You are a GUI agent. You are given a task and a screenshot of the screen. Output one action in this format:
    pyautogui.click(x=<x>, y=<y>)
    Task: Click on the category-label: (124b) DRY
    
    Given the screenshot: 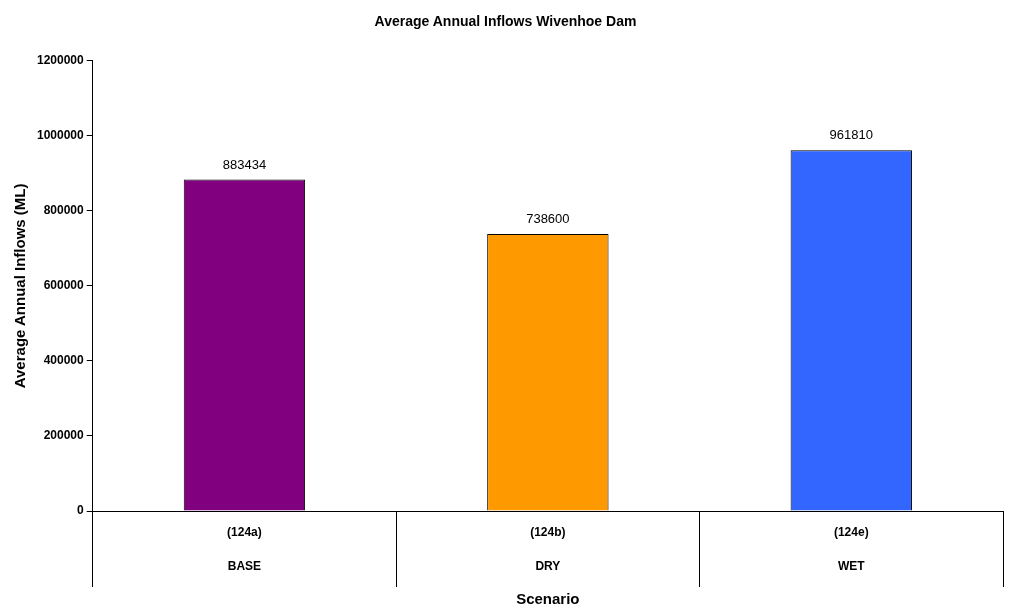 What is the action you would take?
    pyautogui.click(x=548, y=549)
    